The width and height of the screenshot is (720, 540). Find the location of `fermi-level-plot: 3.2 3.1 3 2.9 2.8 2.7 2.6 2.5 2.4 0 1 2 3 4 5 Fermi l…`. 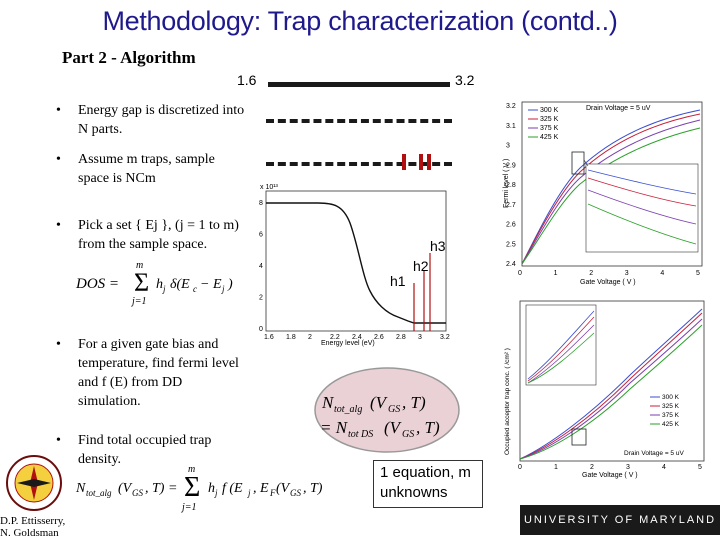

fermi-level-plot: 3.2 3.1 3 2.9 2.8 2.7 2.6 2.5 2.4 0 1 2 3 4 5 Fermi l… is located at coordinates (605, 193).